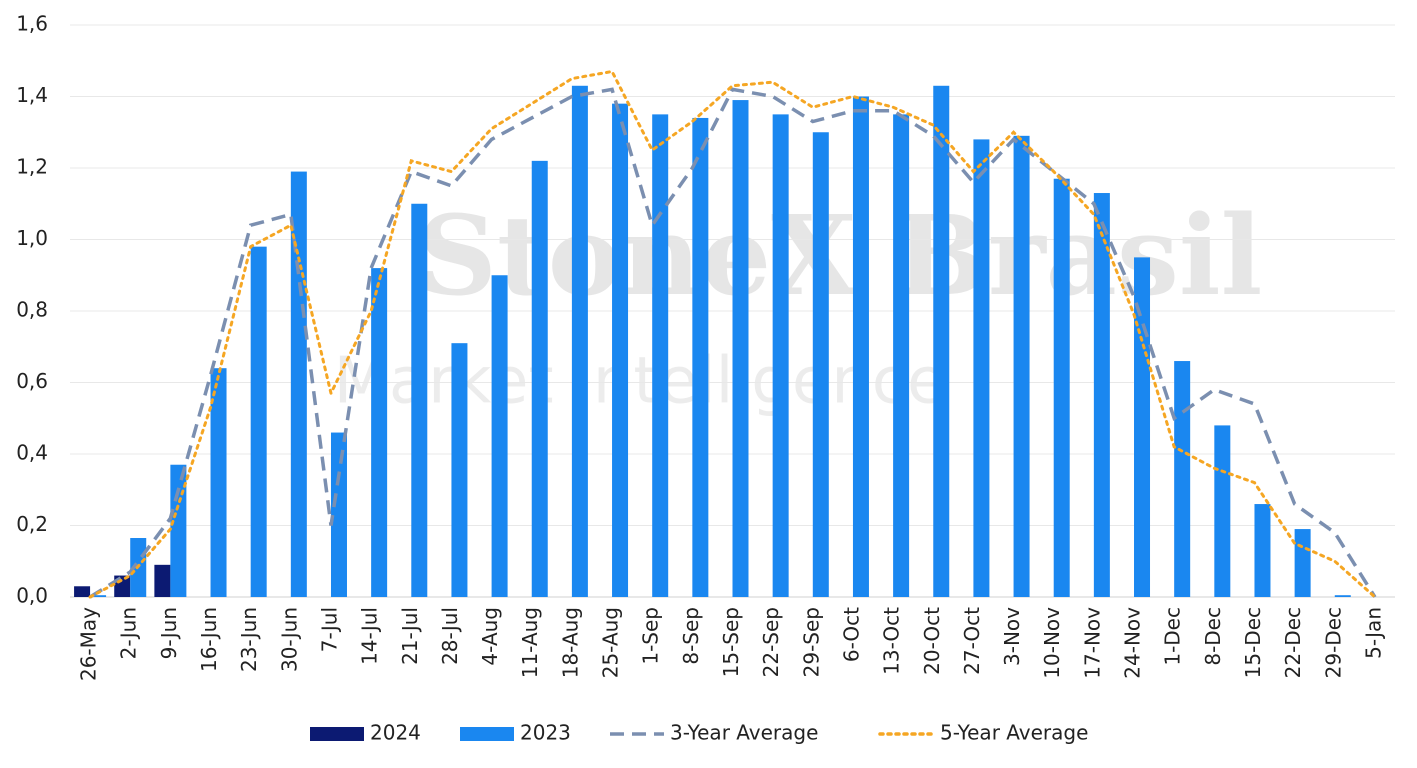 The height and width of the screenshot is (768, 1417). Describe the element at coordinates (1012, 636) in the screenshot. I see `x-tick-label: 3-Nov` at that location.